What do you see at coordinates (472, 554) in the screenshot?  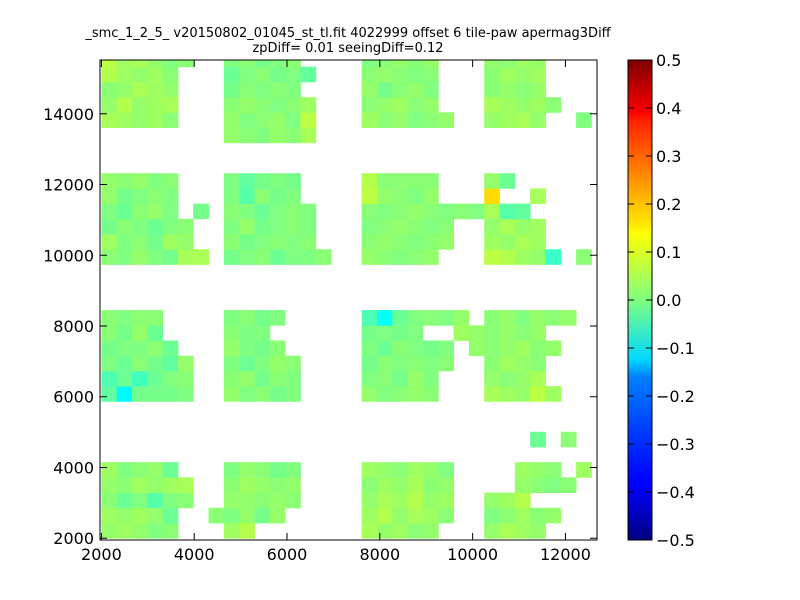 I see `x-tick-label: 10000` at bounding box center [472, 554].